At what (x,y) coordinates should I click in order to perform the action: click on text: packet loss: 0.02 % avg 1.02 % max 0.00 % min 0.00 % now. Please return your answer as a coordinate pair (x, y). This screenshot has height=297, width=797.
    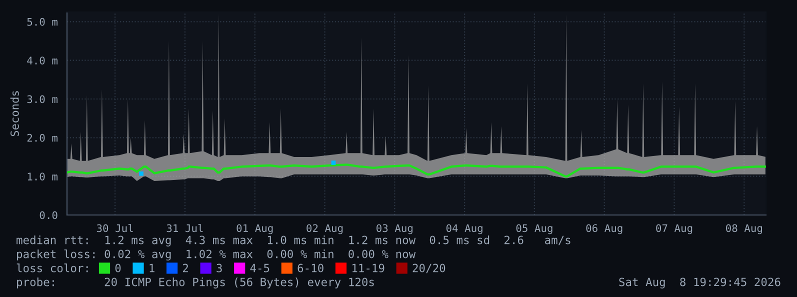
    Looking at the image, I should click on (216, 255).